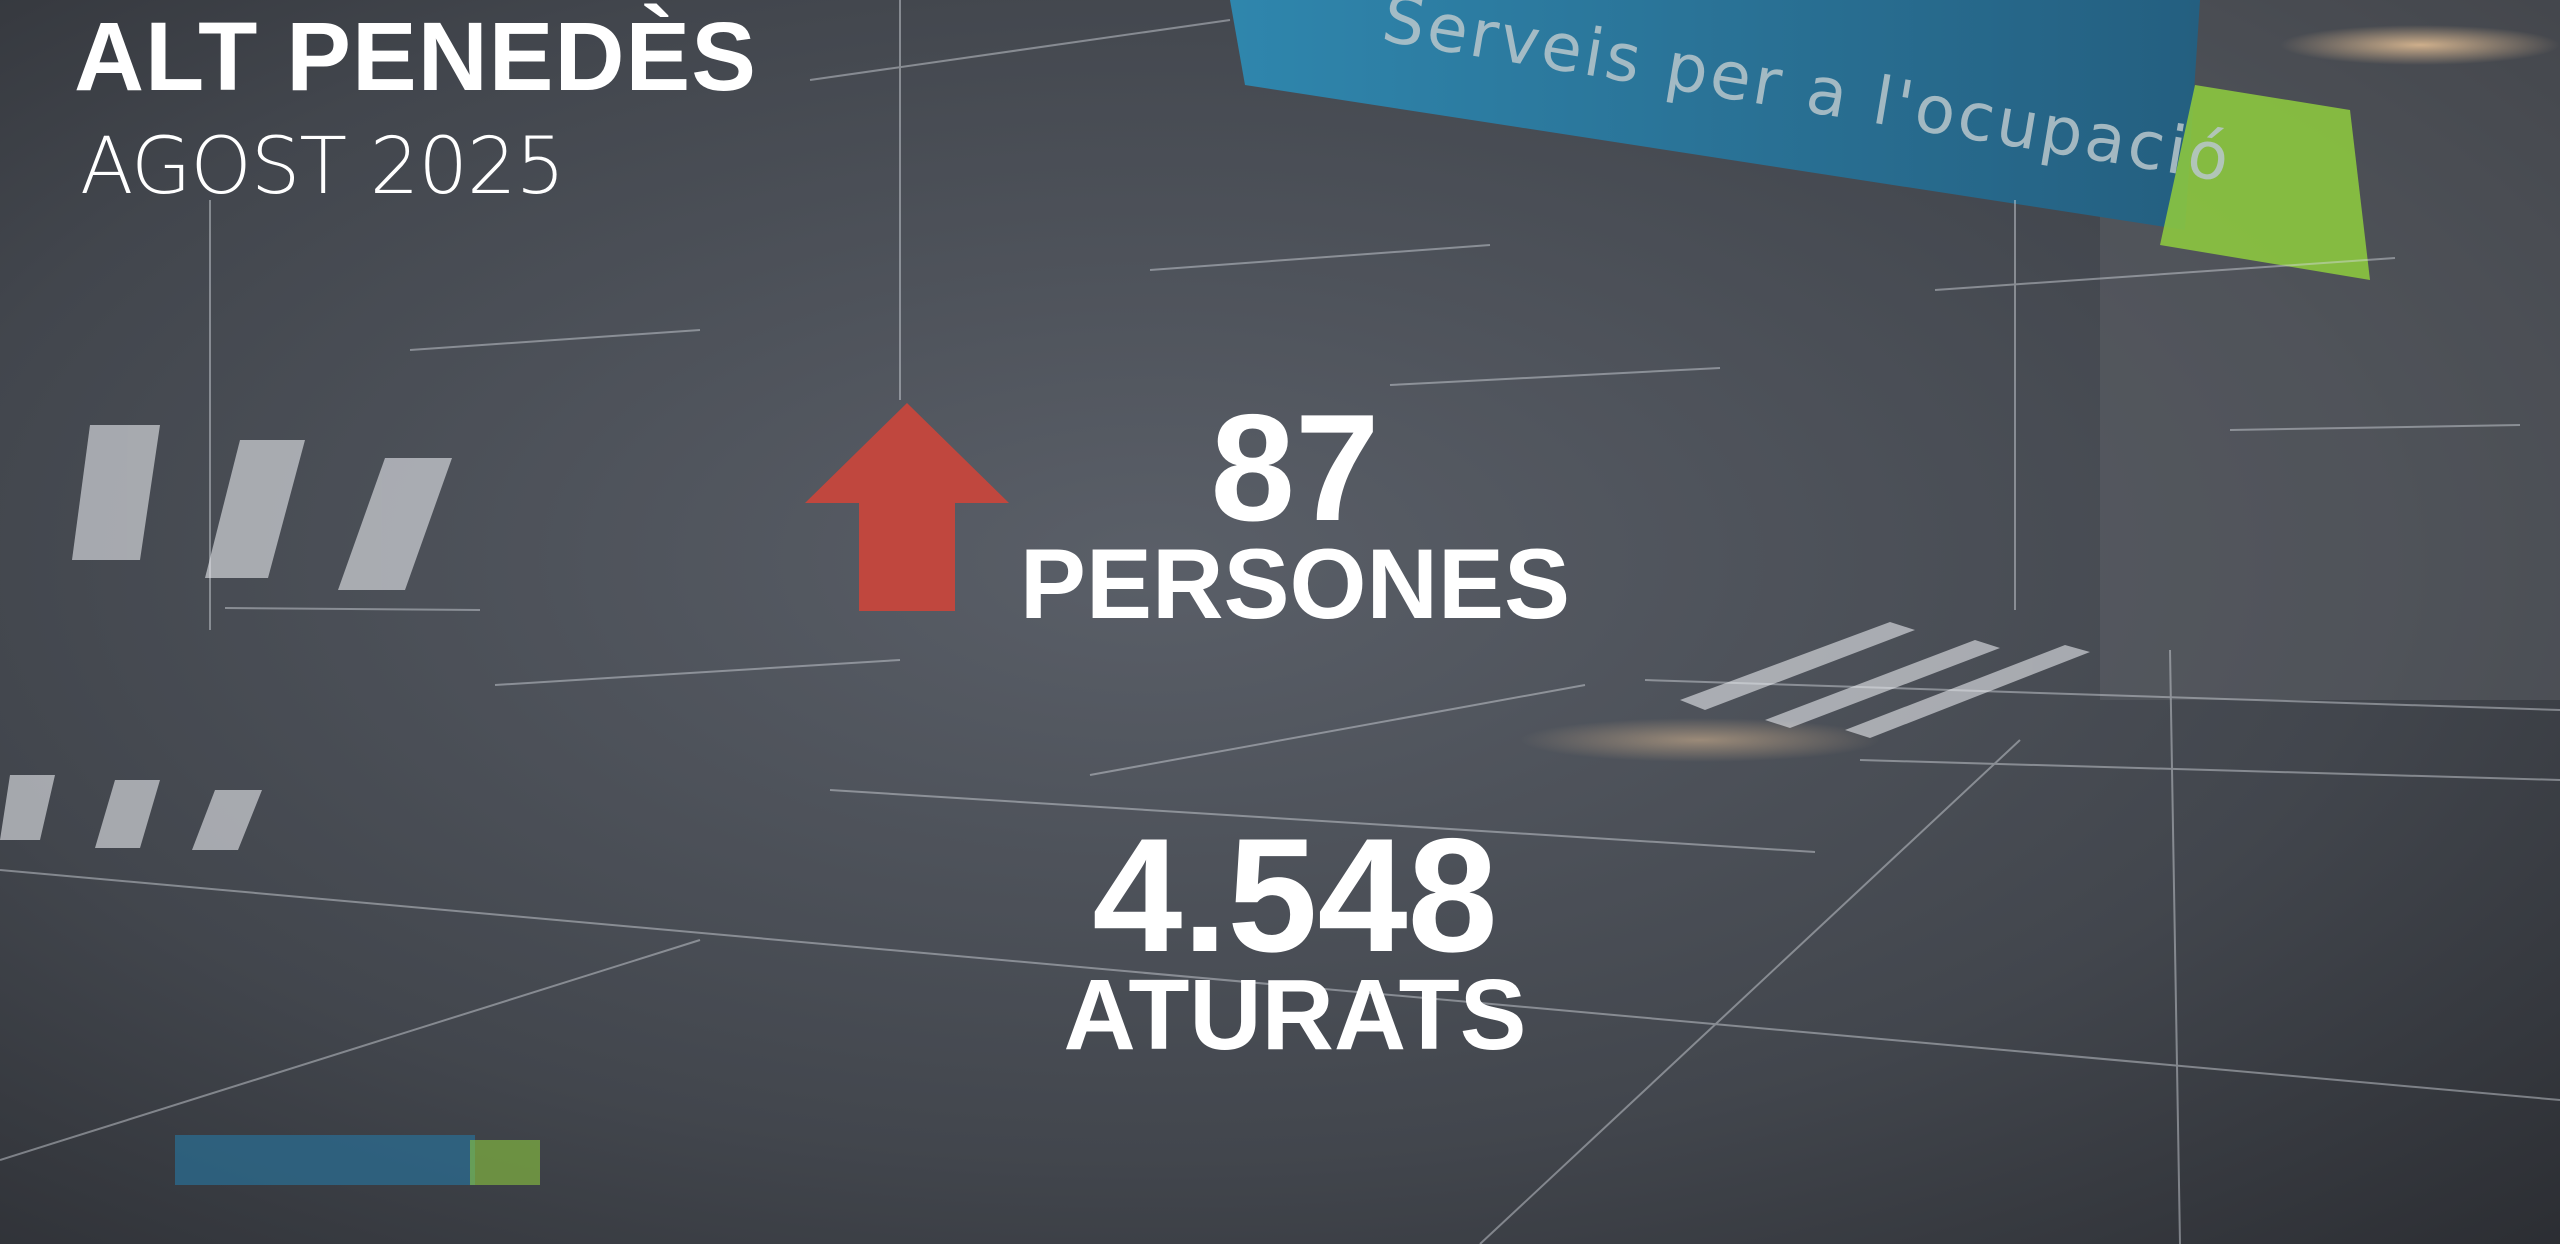  What do you see at coordinates (907, 507) in the screenshot?
I see `arrow-up-icon` at bounding box center [907, 507].